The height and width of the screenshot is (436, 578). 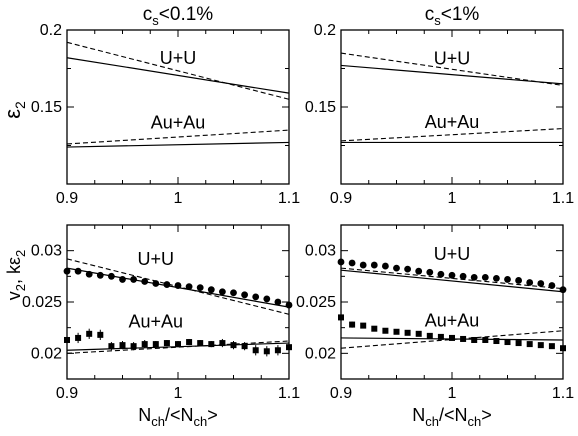 What do you see at coordinates (178, 16) in the screenshot?
I see `title-left: cs<0.1%` at bounding box center [178, 16].